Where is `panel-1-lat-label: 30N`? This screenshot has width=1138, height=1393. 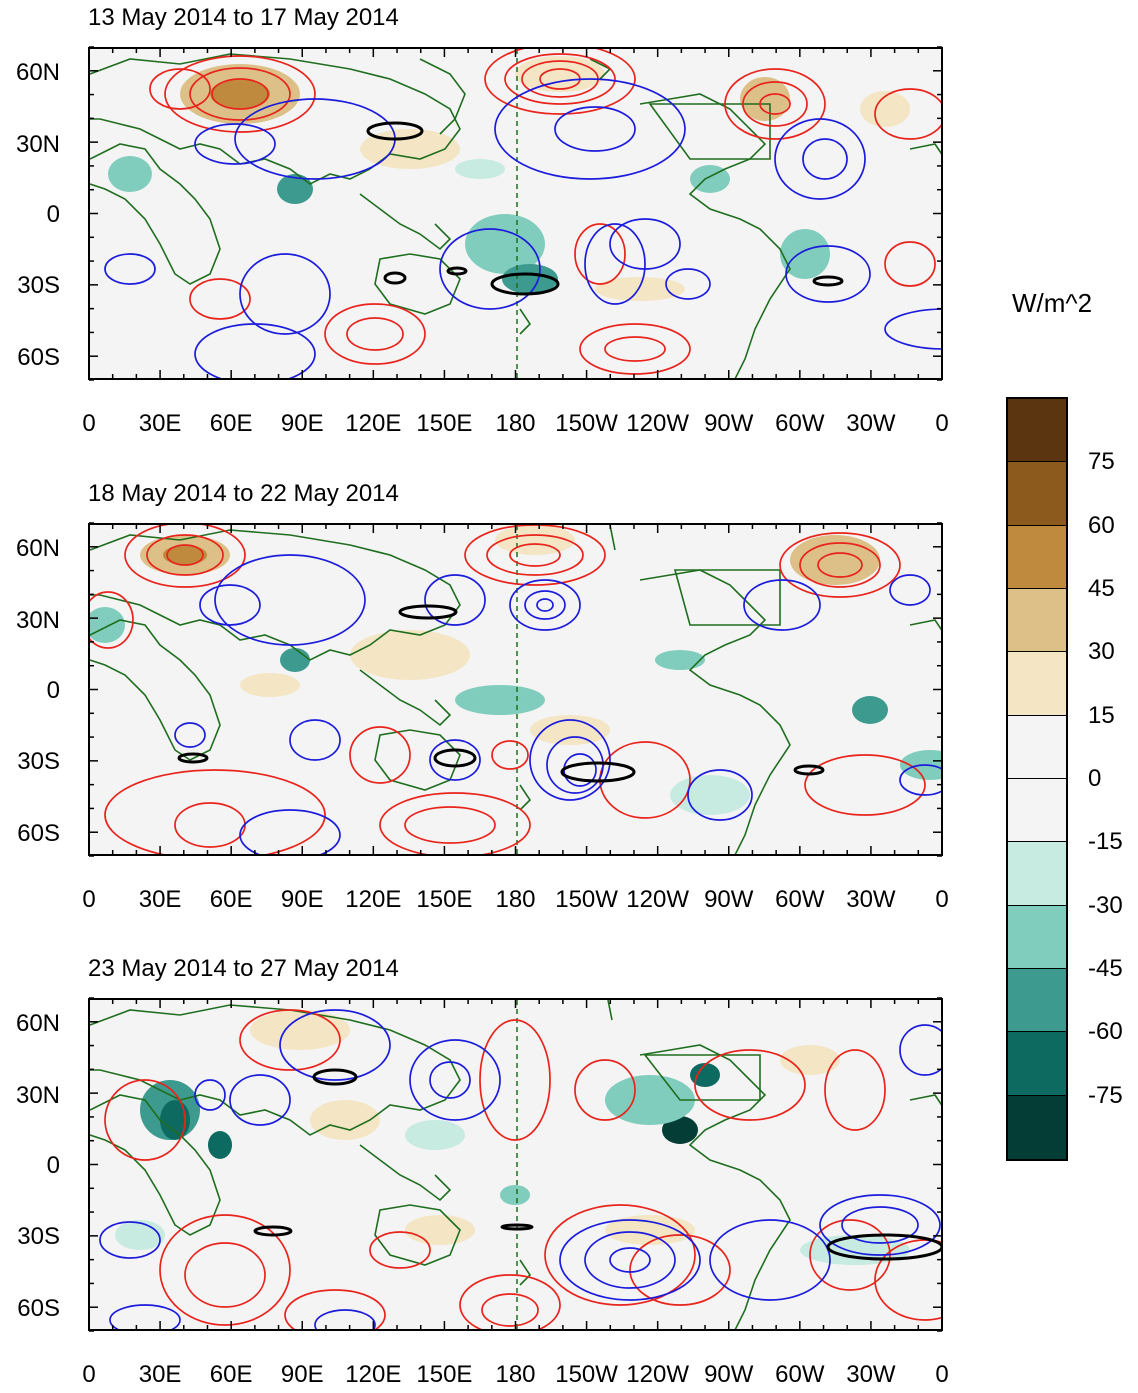 panel-1-lat-label: 30N is located at coordinates (37, 144).